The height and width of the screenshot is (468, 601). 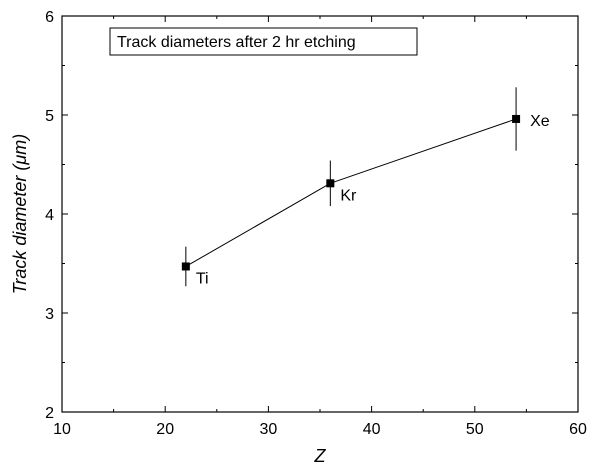 What do you see at coordinates (49, 413) in the screenshot?
I see `y-tick-label: 2` at bounding box center [49, 413].